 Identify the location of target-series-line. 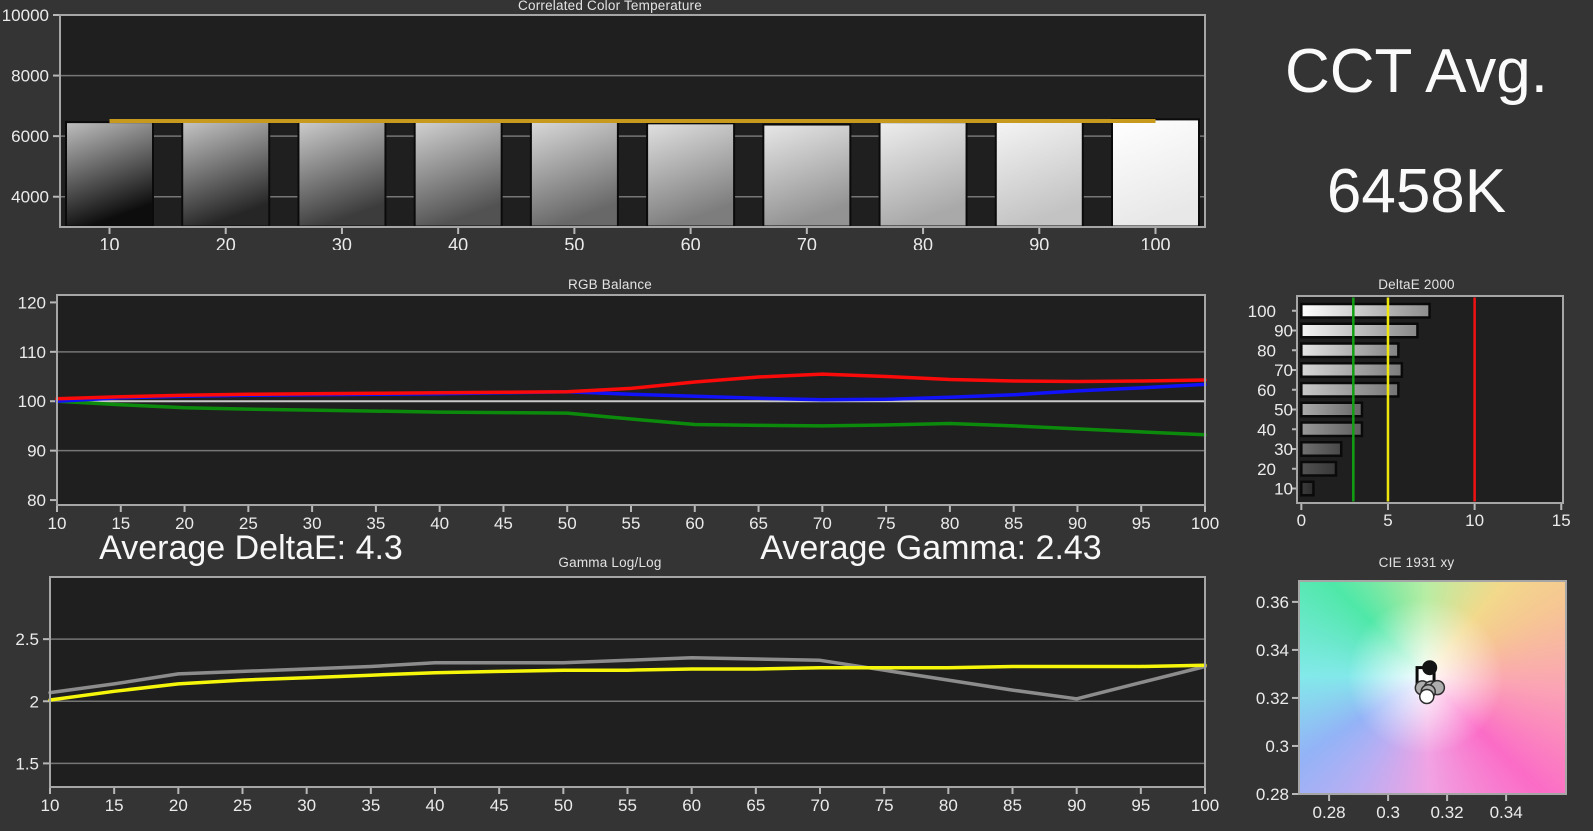
(627, 682).